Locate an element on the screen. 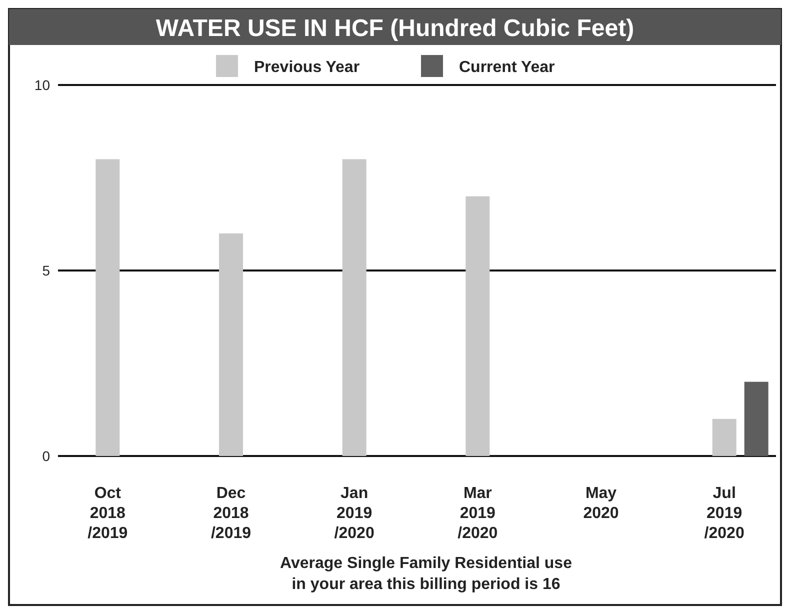  x-tick-label: Dec 2018 /2019 is located at coordinates (231, 513).